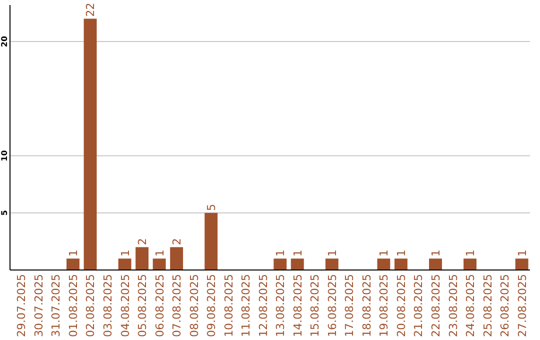 The height and width of the screenshot is (340, 540). I want to click on x-tick-label: 02.08.2025, so click(91, 305).